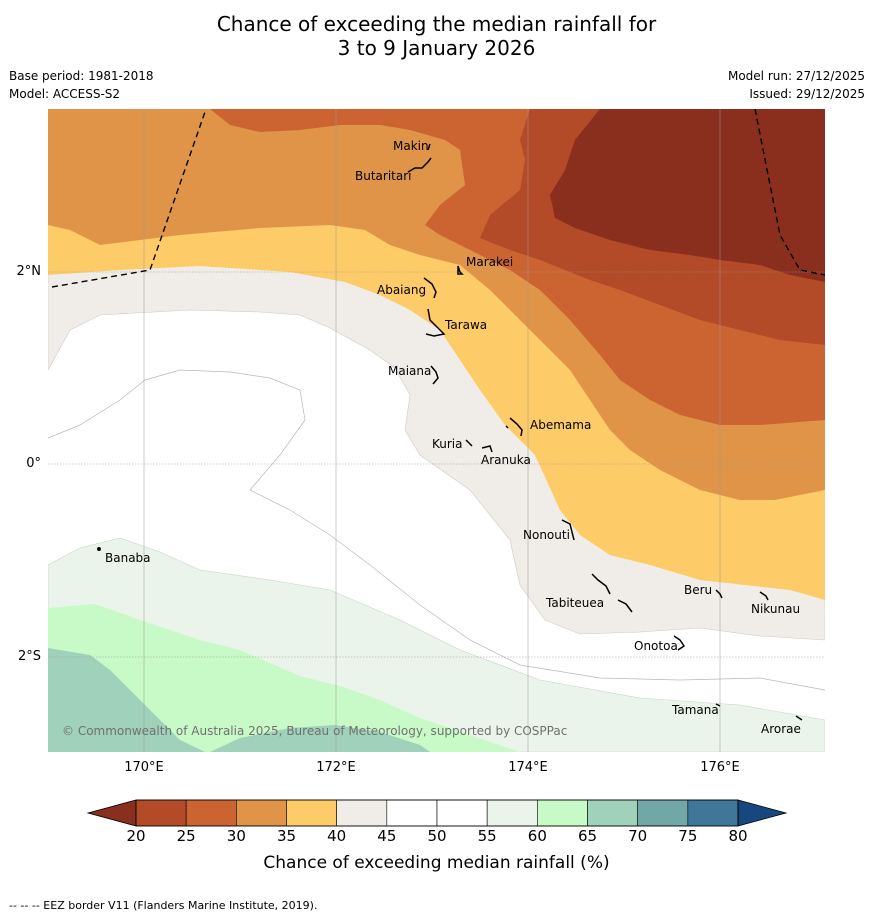 The height and width of the screenshot is (919, 873). I want to click on island-shape-abemama, so click(514, 427).